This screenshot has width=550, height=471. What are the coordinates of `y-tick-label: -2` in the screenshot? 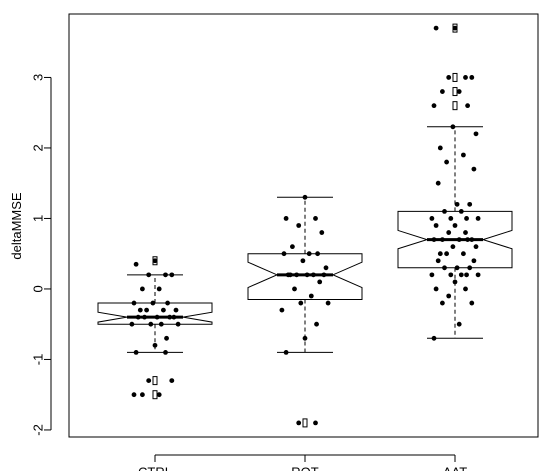 It's located at (38, 430).